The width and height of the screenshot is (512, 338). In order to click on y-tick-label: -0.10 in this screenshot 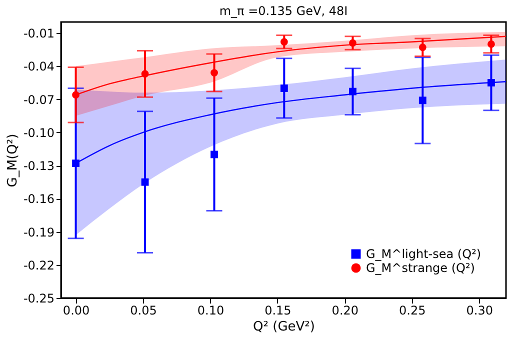, I will do `click(38, 133)`.